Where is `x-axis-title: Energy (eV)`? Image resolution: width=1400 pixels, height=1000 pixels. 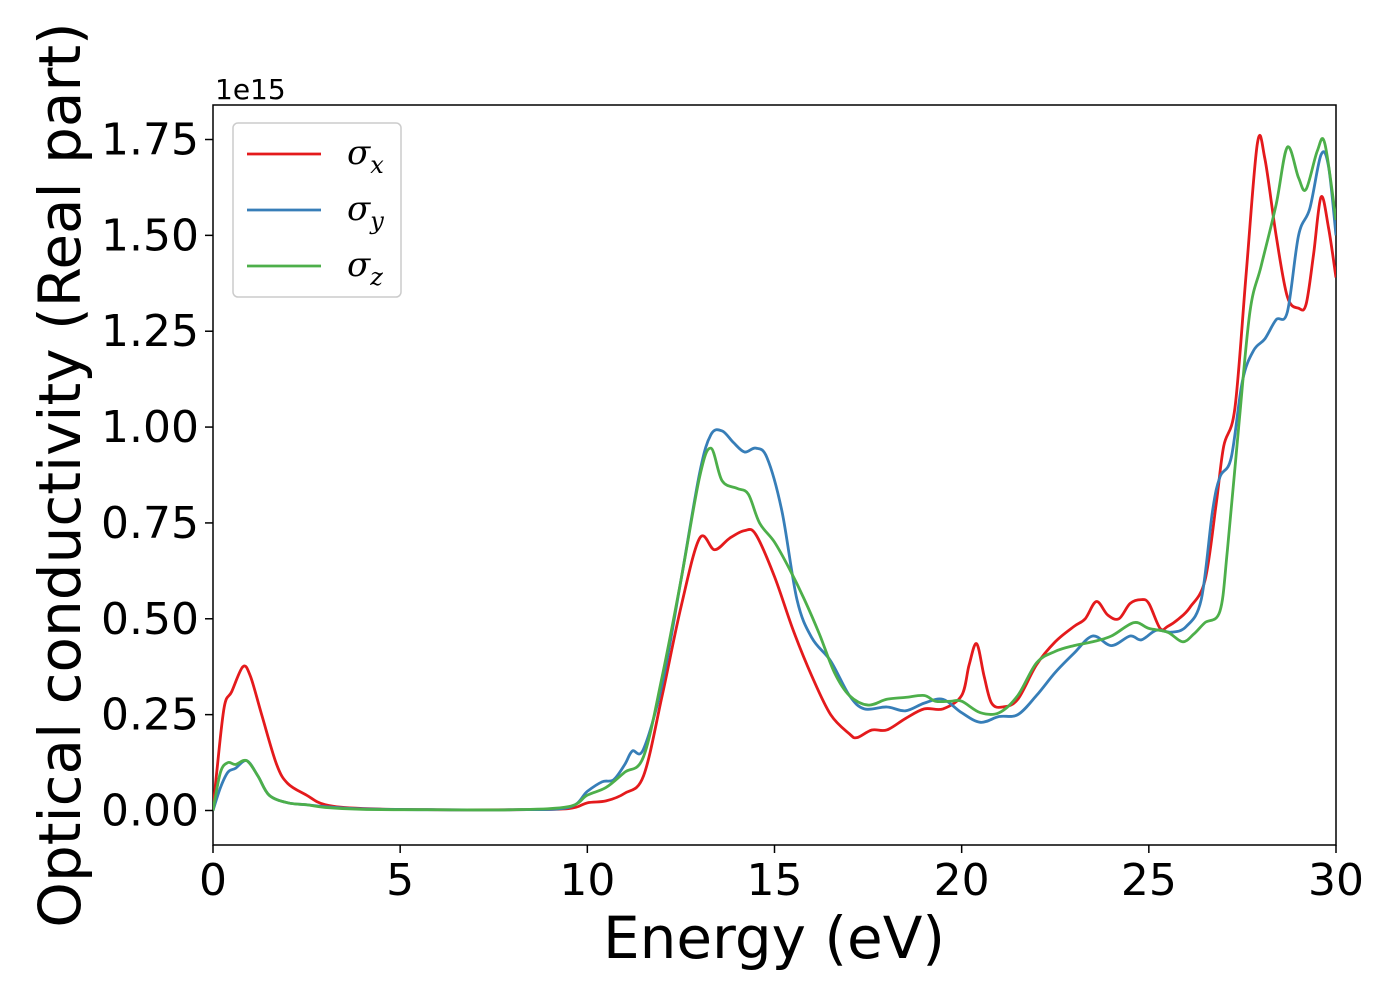 x-axis-title: Energy (eV) is located at coordinates (774, 938).